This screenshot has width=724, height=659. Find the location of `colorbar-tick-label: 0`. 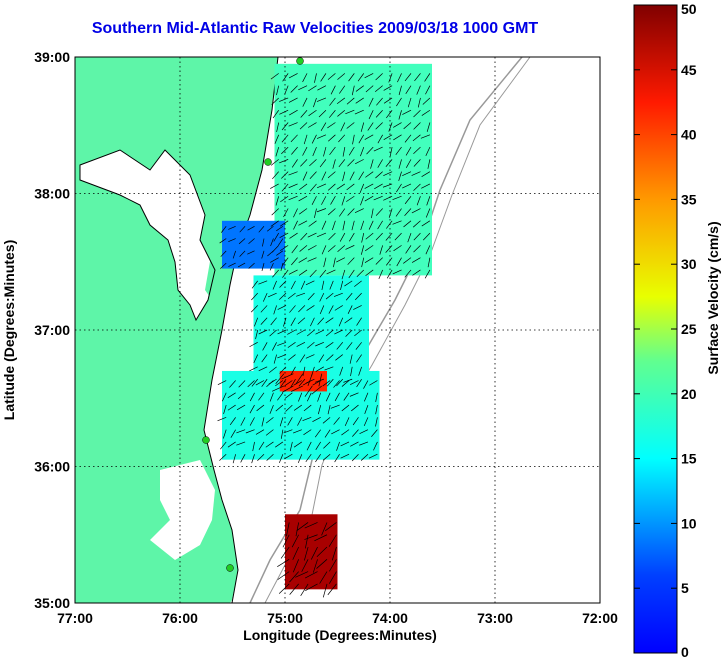

colorbar-tick-label: 0 is located at coordinates (685, 651).